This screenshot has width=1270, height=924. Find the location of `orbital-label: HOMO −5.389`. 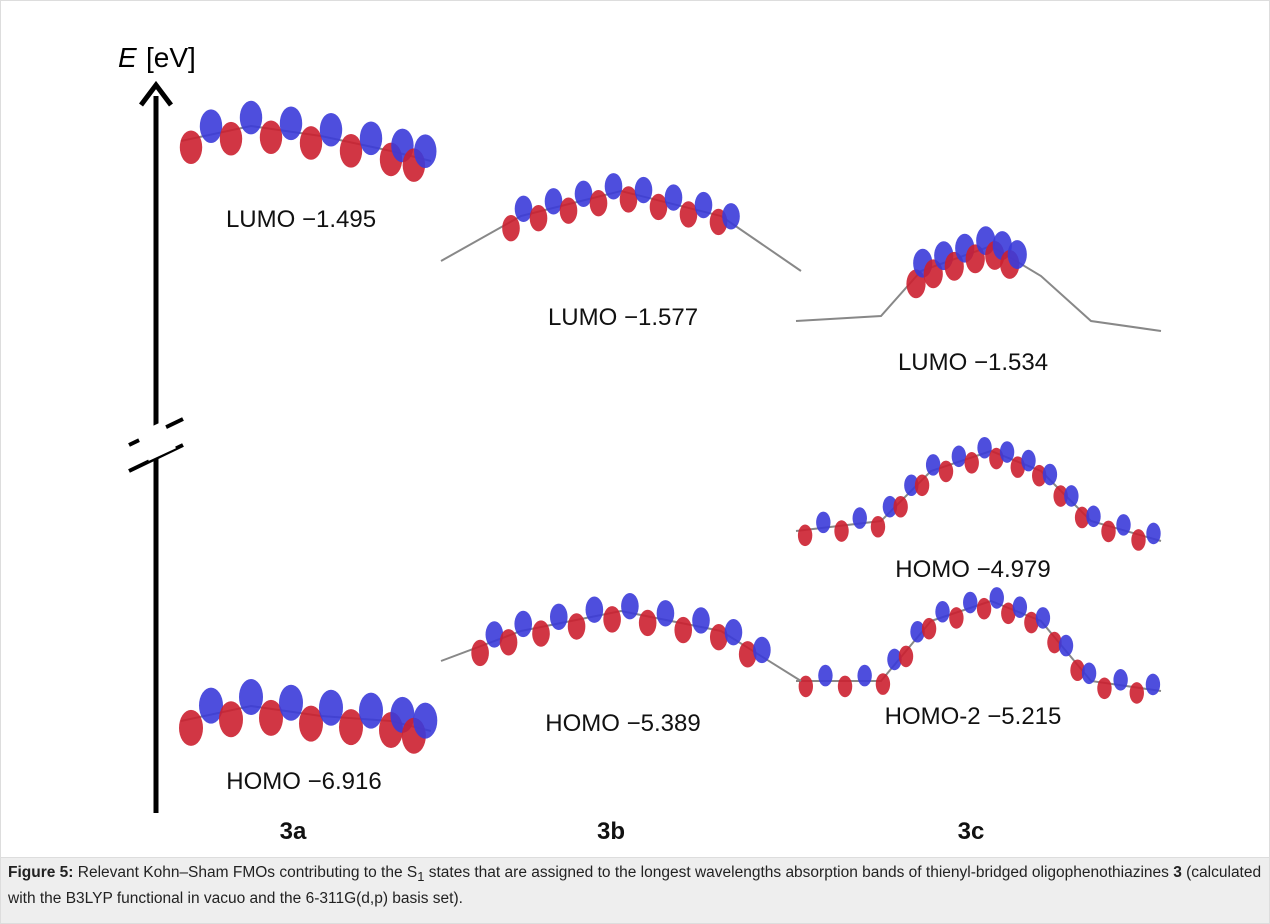

orbital-label: HOMO −5.389 is located at coordinates (622, 723).